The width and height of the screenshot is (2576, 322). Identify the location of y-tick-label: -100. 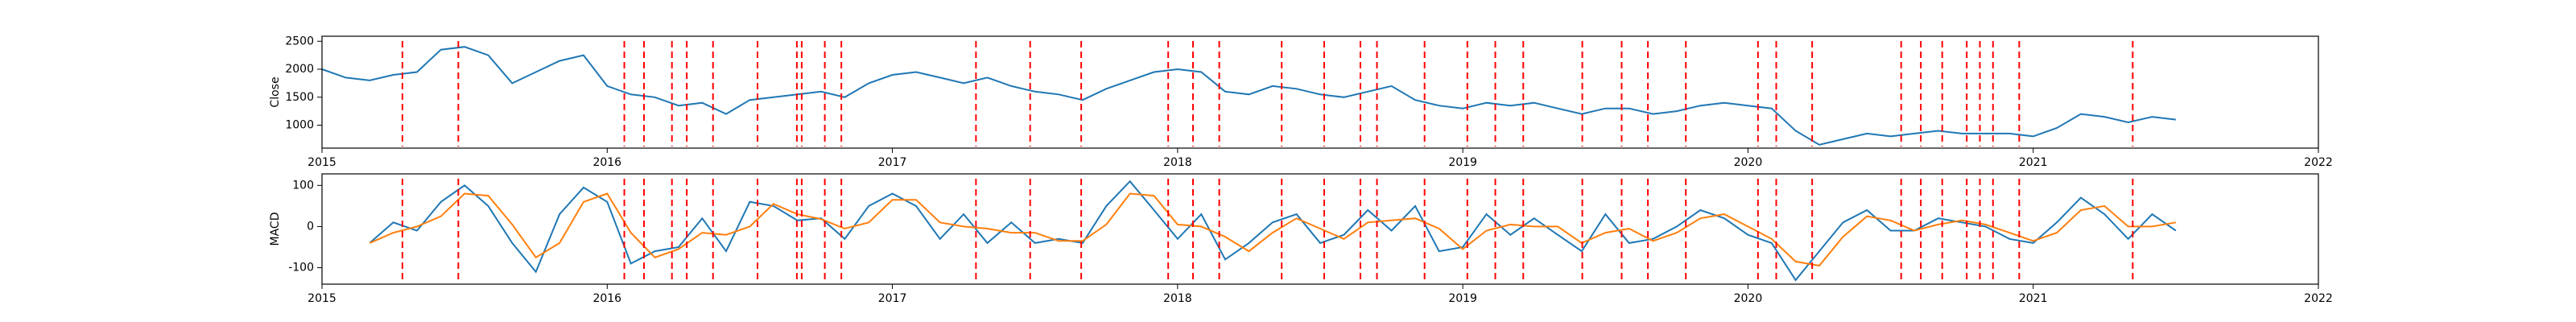
(301, 268).